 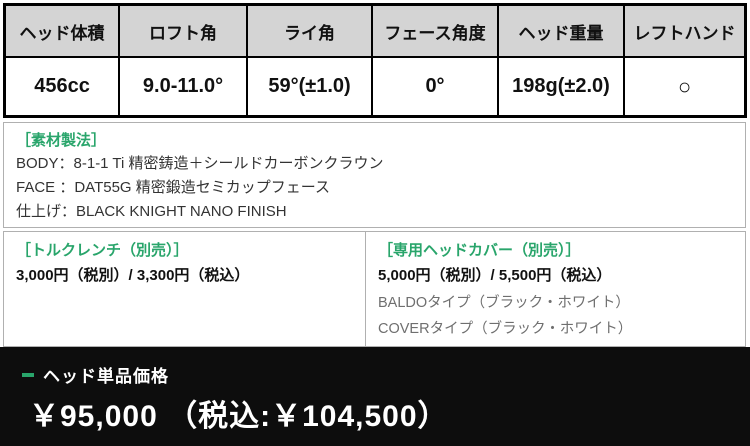 What do you see at coordinates (436, 32) in the screenshot?
I see `header-face-angle: フェース角度` at bounding box center [436, 32].